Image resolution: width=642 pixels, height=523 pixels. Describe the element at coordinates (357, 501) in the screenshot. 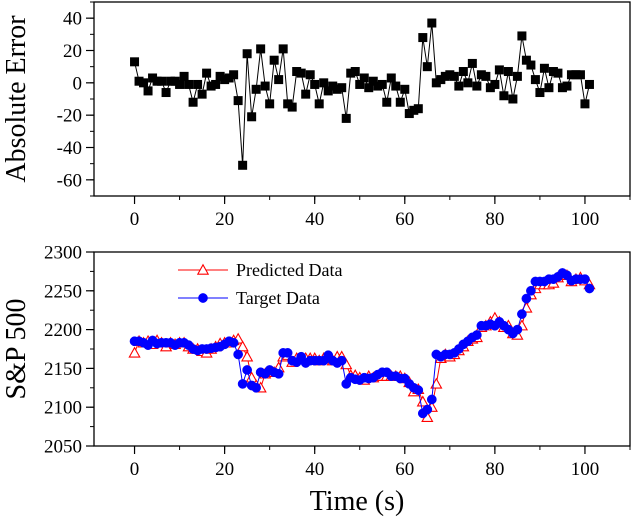

I see `x-axis-title: Time (s)` at that location.